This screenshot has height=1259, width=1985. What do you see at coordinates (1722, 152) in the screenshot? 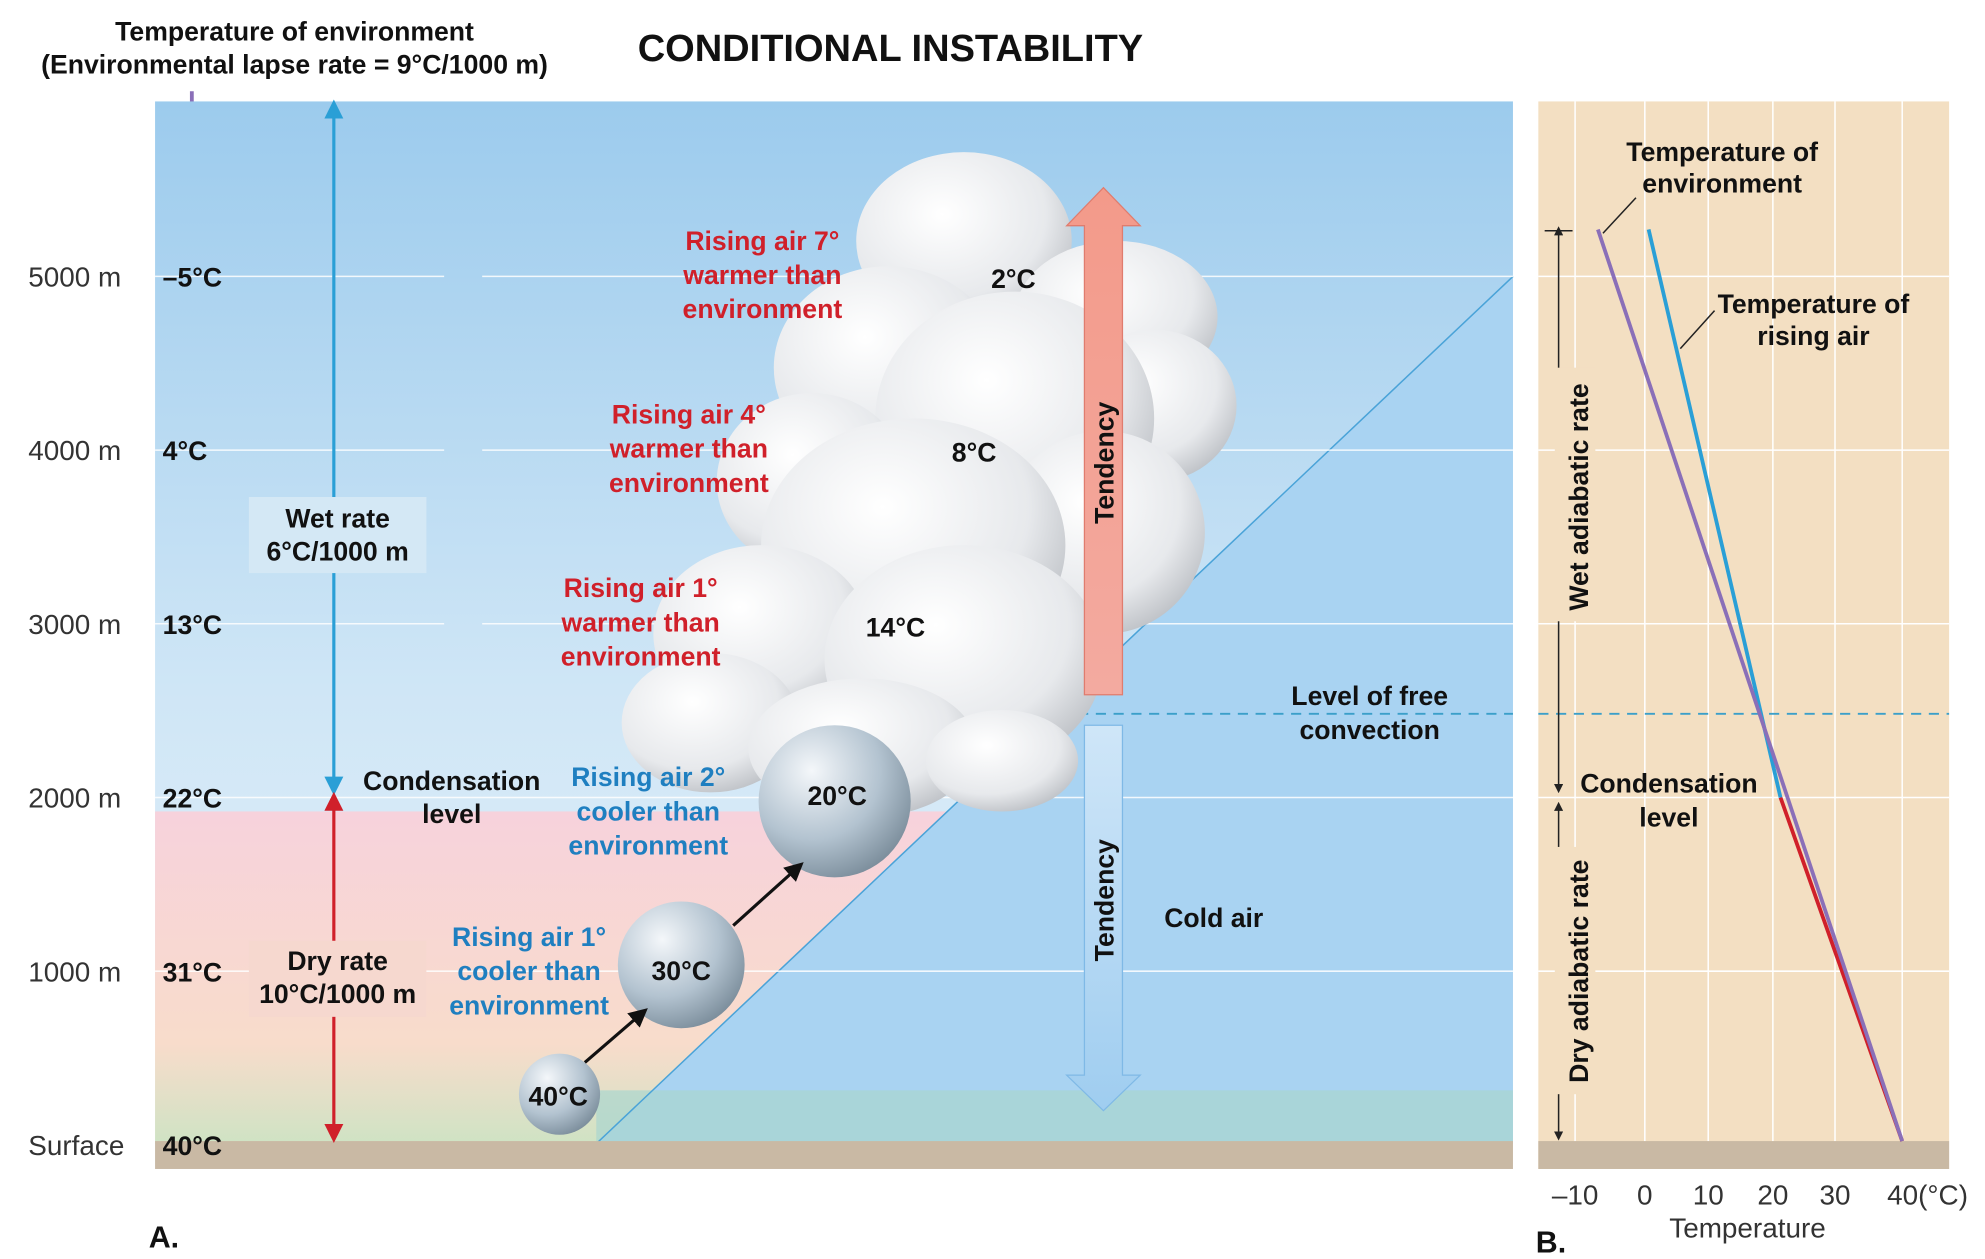
I see `env-line-label: Temperature of` at bounding box center [1722, 152].